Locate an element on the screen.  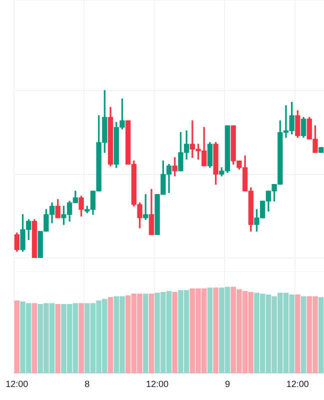
candlestick is located at coordinates (321, 150).